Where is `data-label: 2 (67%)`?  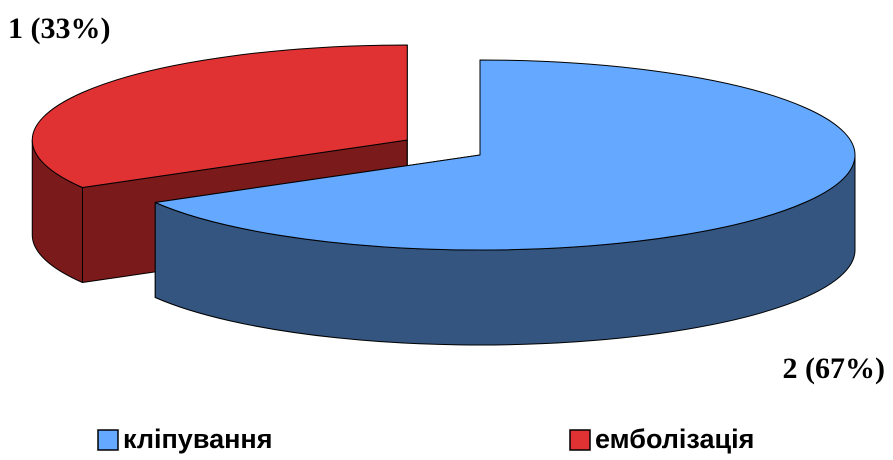
data-label: 2 (67%) is located at coordinates (834, 368).